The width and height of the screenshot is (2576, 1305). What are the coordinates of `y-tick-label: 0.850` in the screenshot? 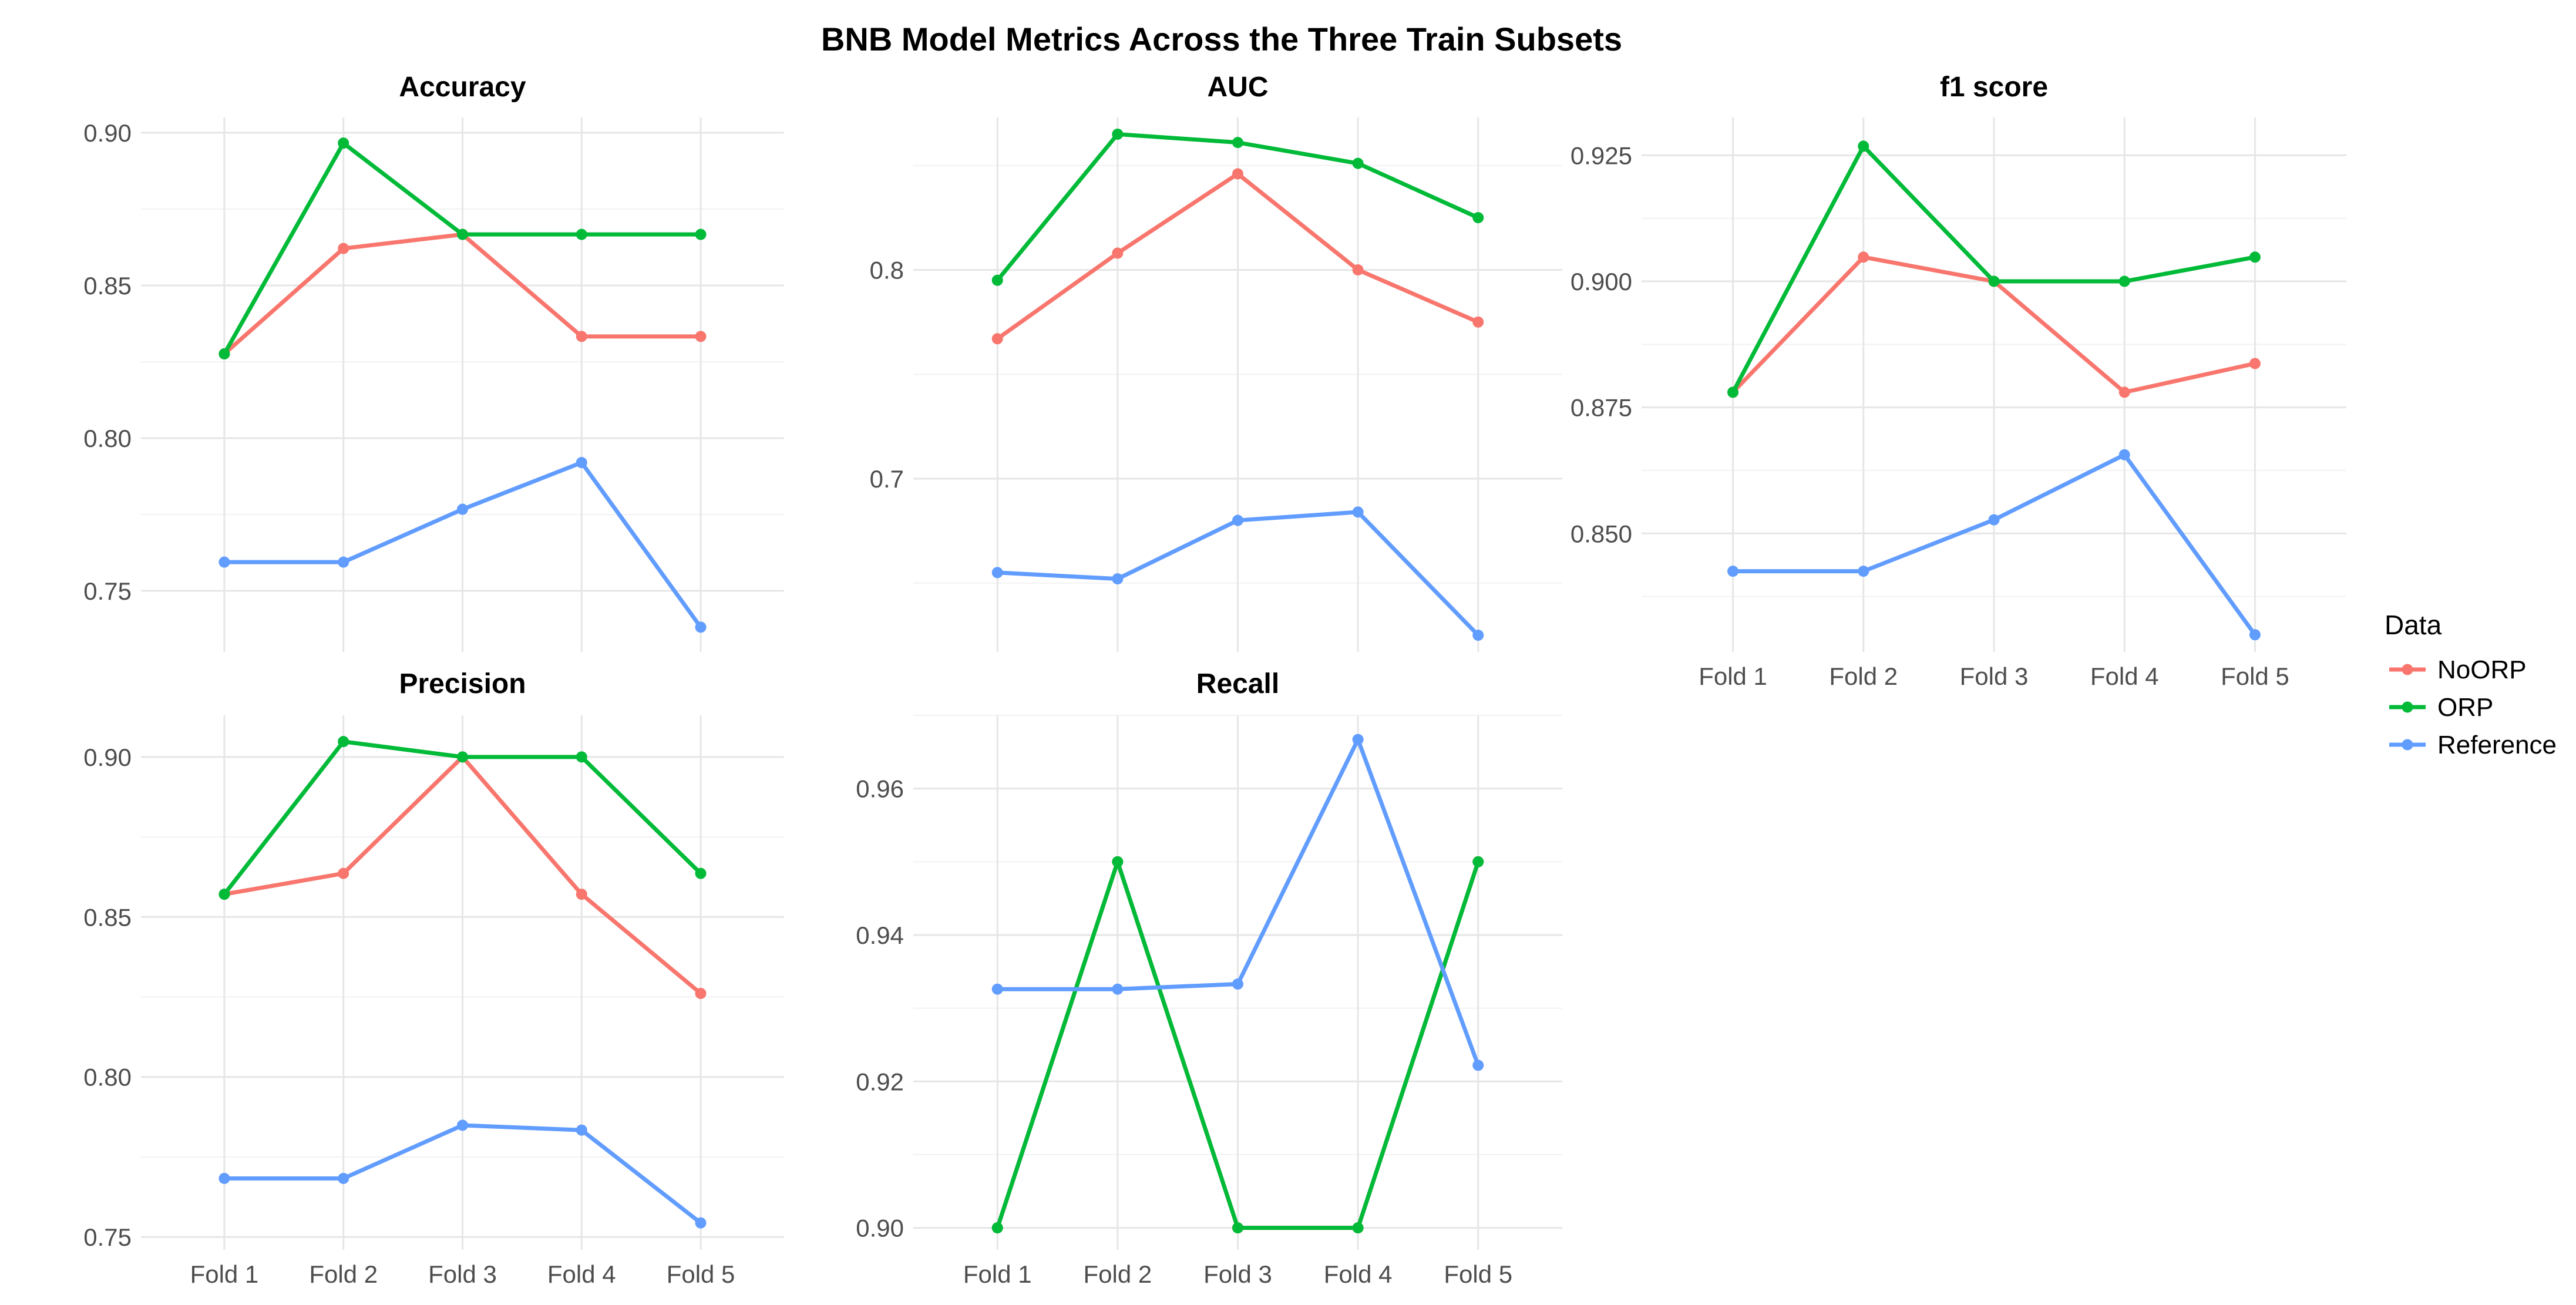 It's located at (1601, 533).